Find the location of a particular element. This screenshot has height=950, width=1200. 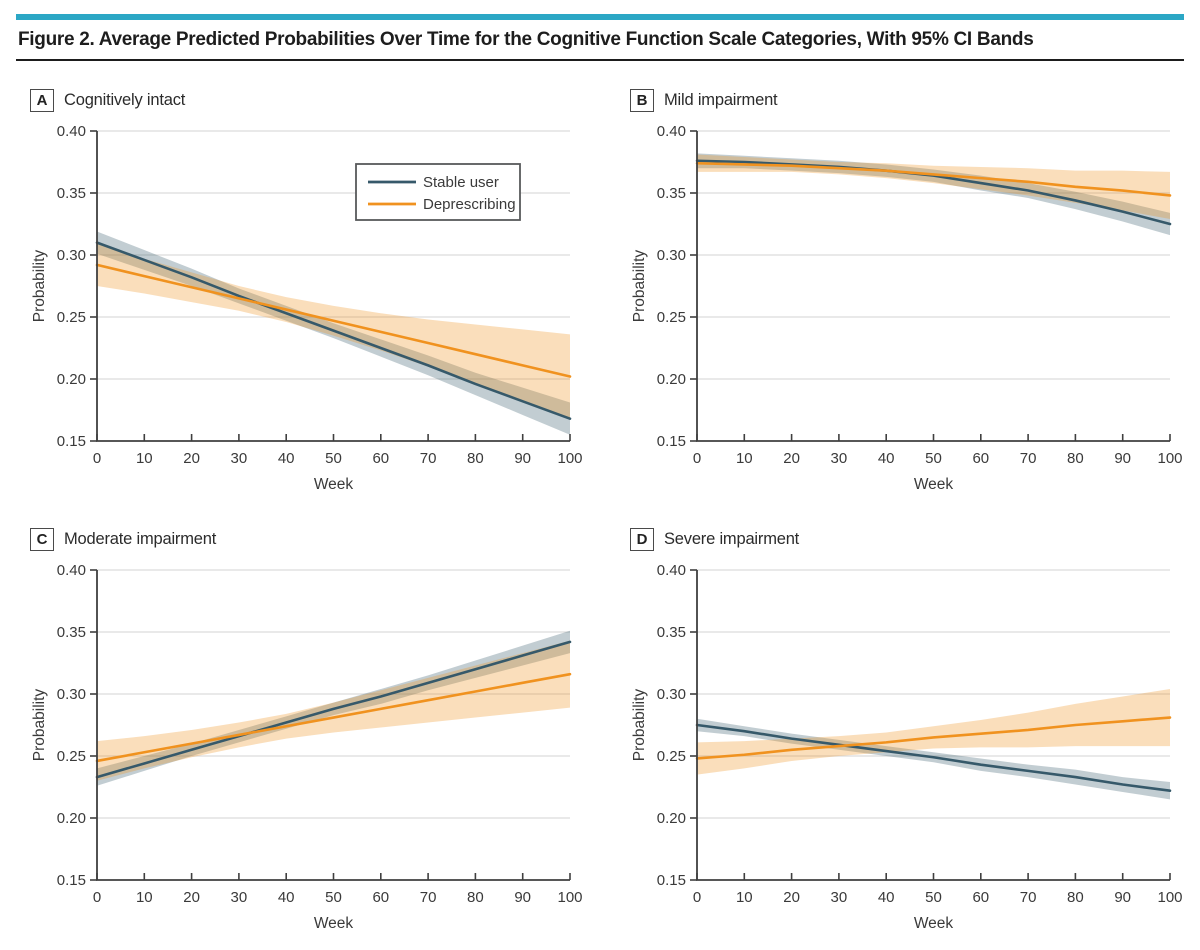

legend-box is located at coordinates (438, 192).